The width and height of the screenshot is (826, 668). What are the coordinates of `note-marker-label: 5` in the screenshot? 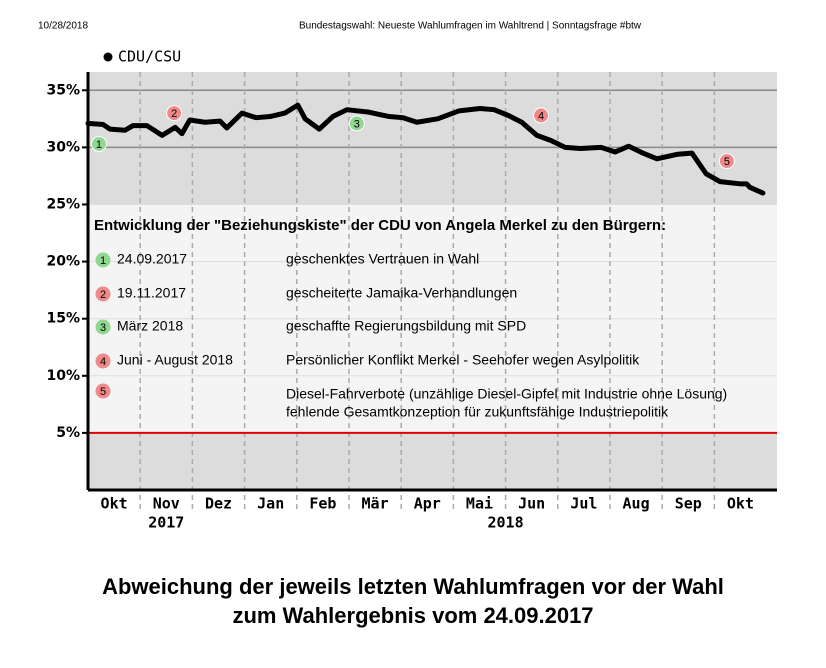 It's located at (103, 392).